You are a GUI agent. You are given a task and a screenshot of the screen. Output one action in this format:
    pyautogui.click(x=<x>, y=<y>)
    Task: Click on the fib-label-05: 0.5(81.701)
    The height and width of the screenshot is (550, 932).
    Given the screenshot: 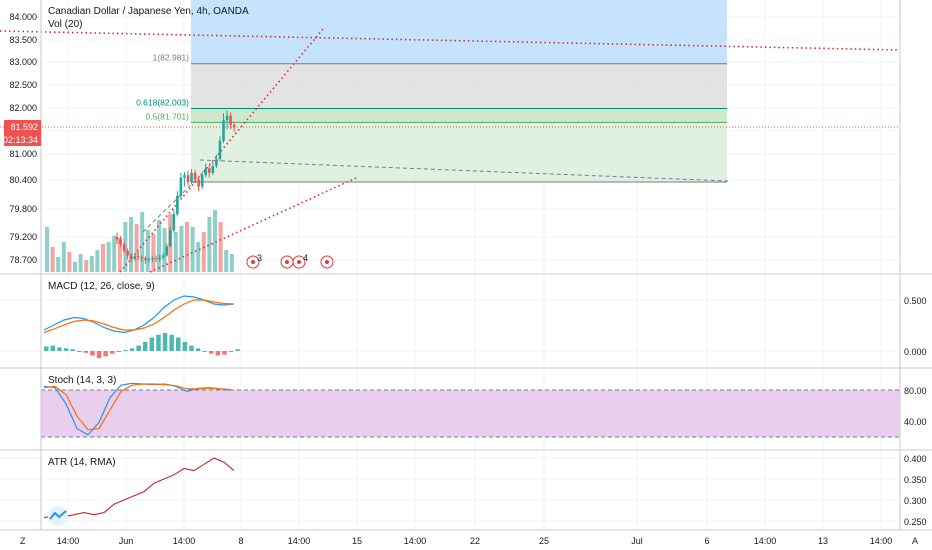 What is the action you would take?
    pyautogui.click(x=168, y=116)
    